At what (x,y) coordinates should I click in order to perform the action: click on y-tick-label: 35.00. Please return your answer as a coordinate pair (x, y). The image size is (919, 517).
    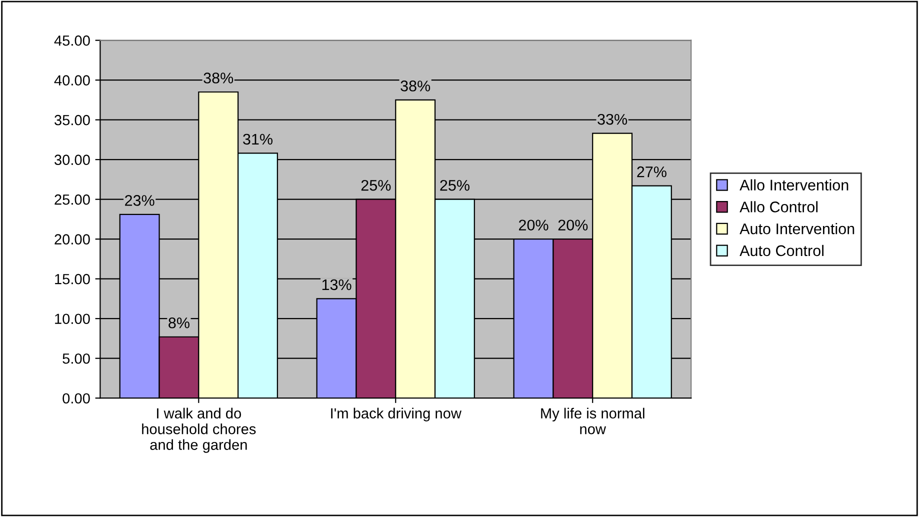
    Looking at the image, I should click on (72, 120).